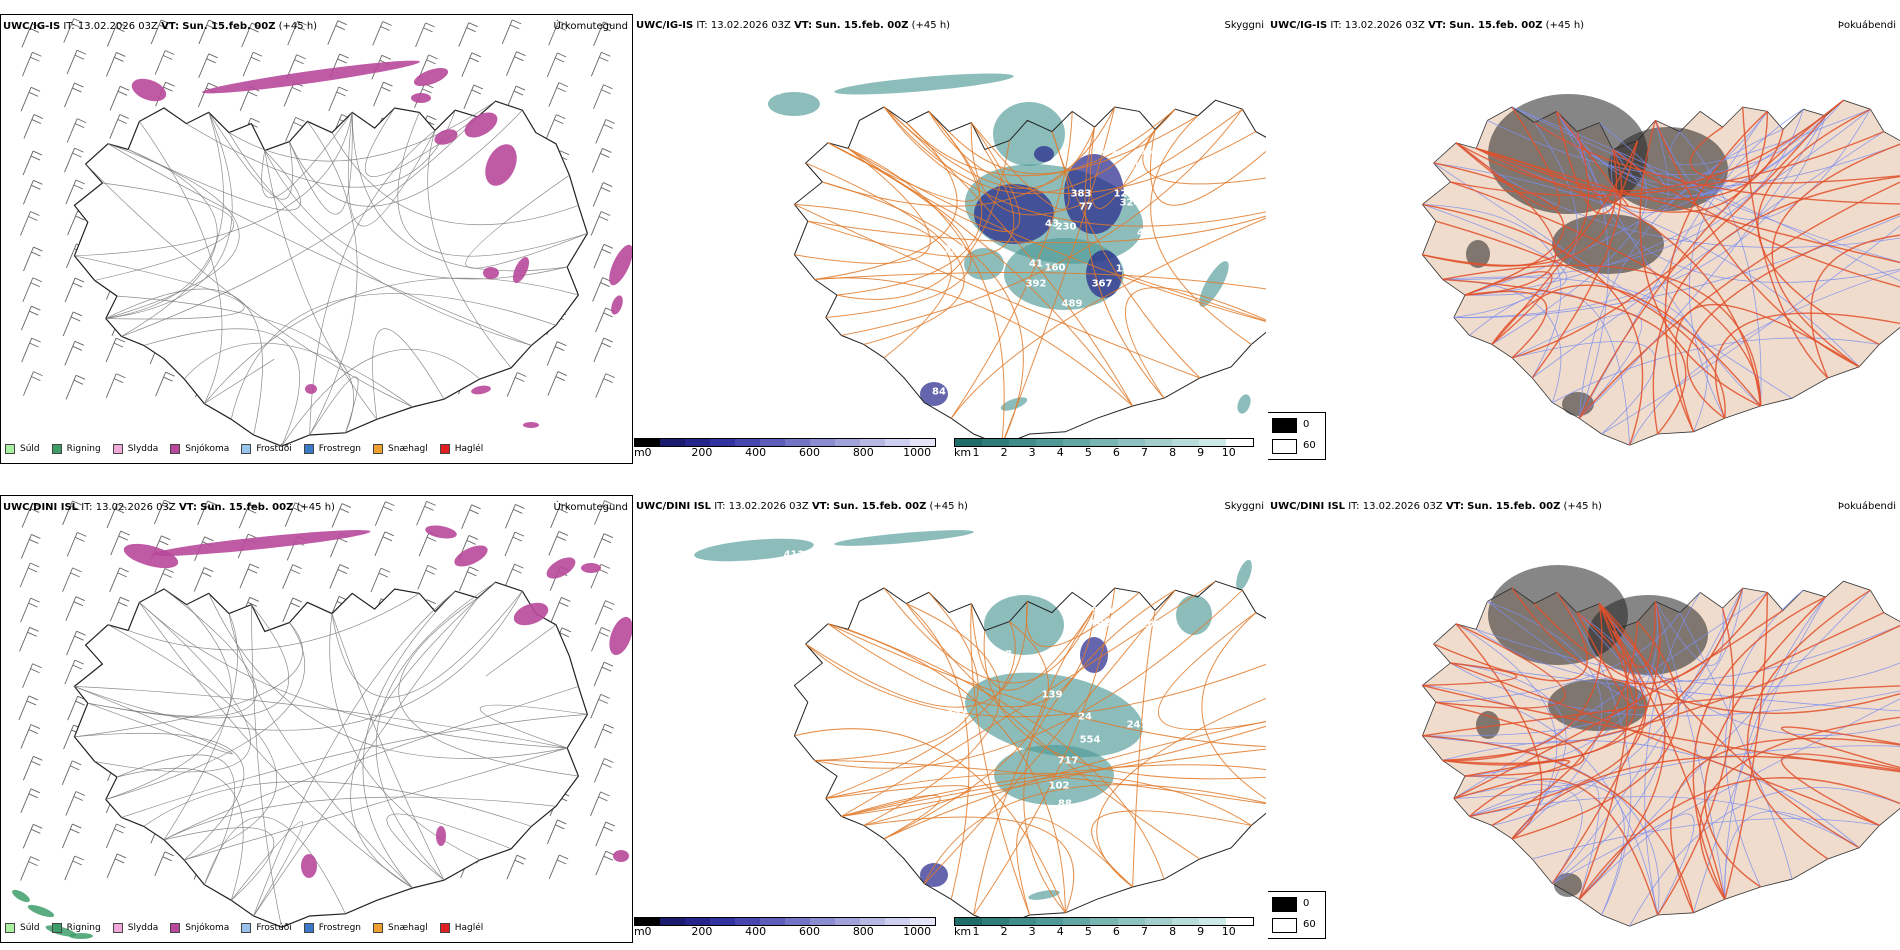  What do you see at coordinates (955, 250) in the screenshot?
I see `cloud-base-value: 293` at bounding box center [955, 250].